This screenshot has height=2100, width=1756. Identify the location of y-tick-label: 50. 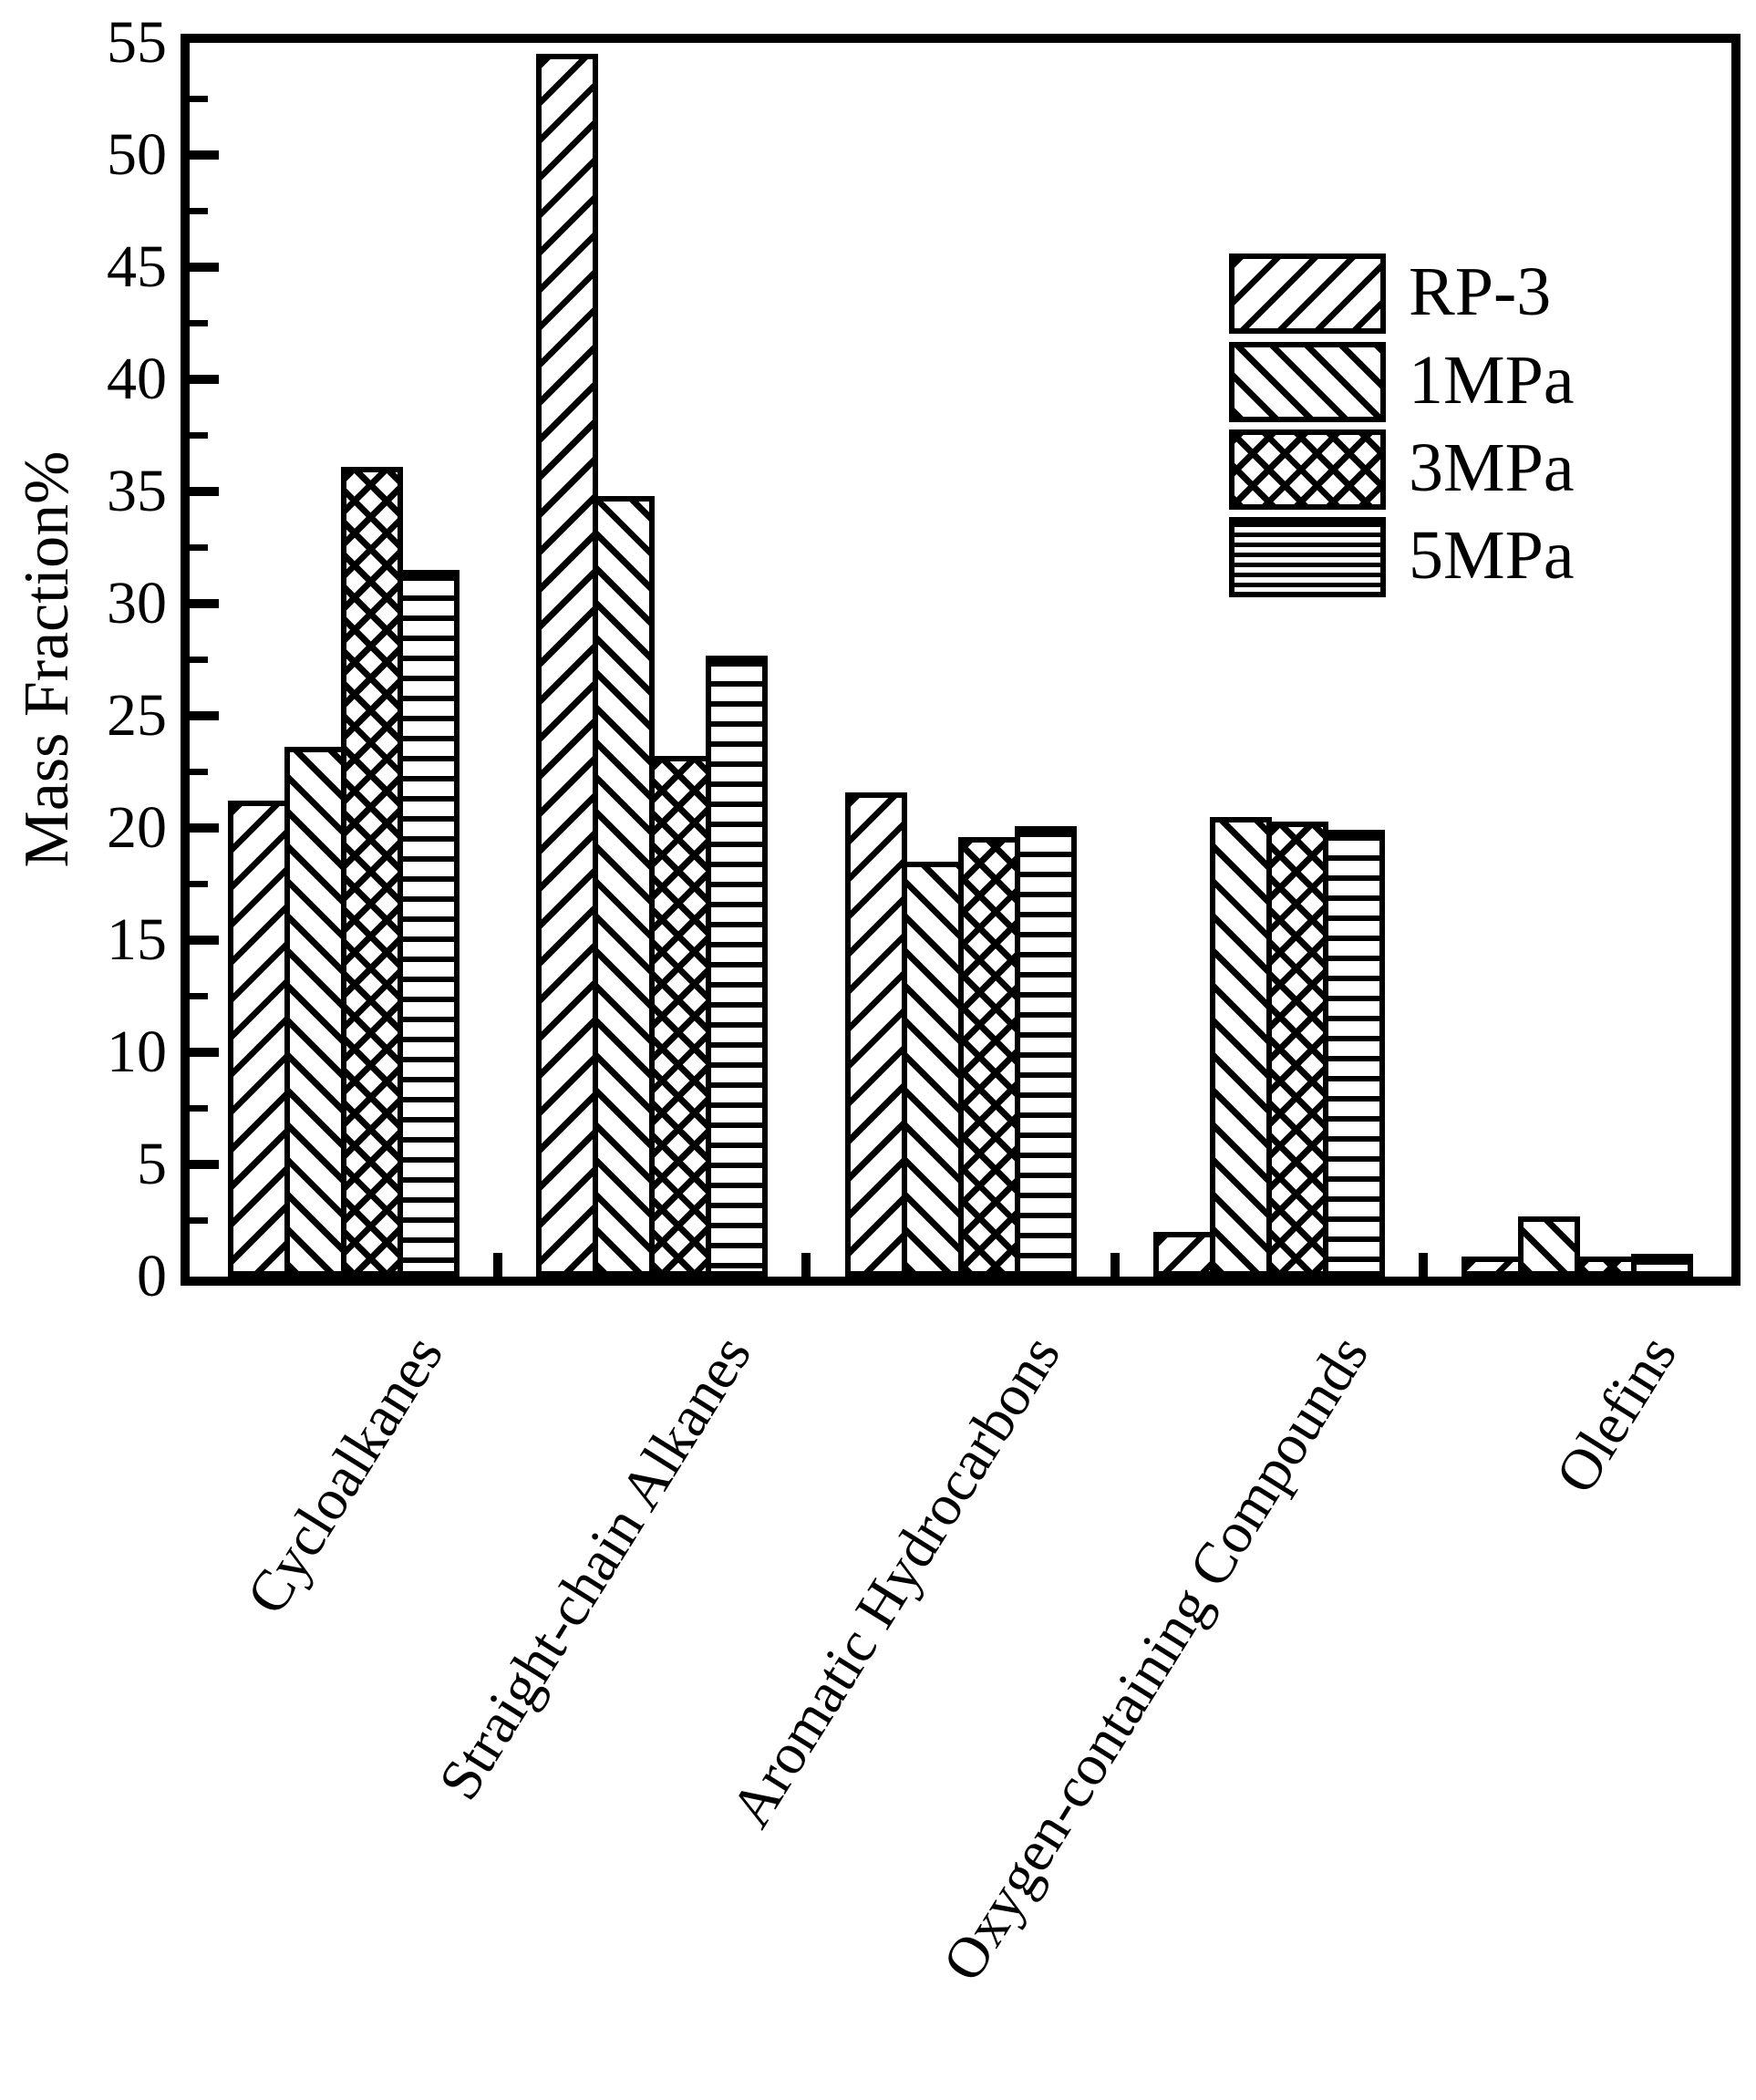
(137, 154).